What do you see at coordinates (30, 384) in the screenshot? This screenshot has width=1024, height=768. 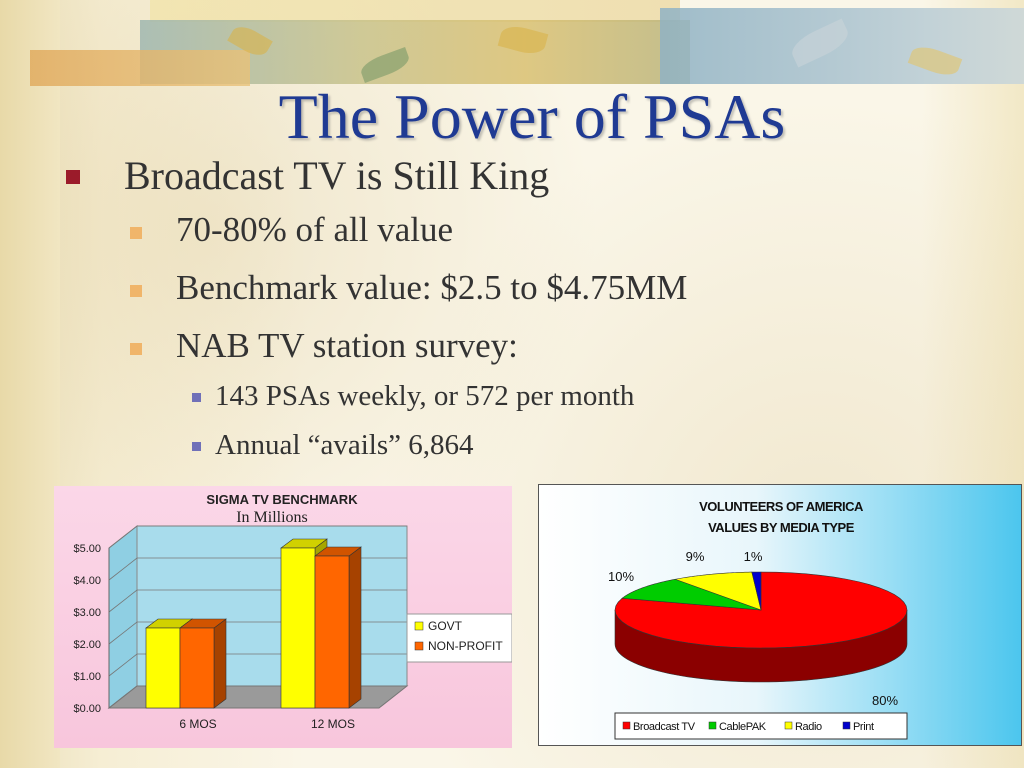 I see `left-texture-band` at bounding box center [30, 384].